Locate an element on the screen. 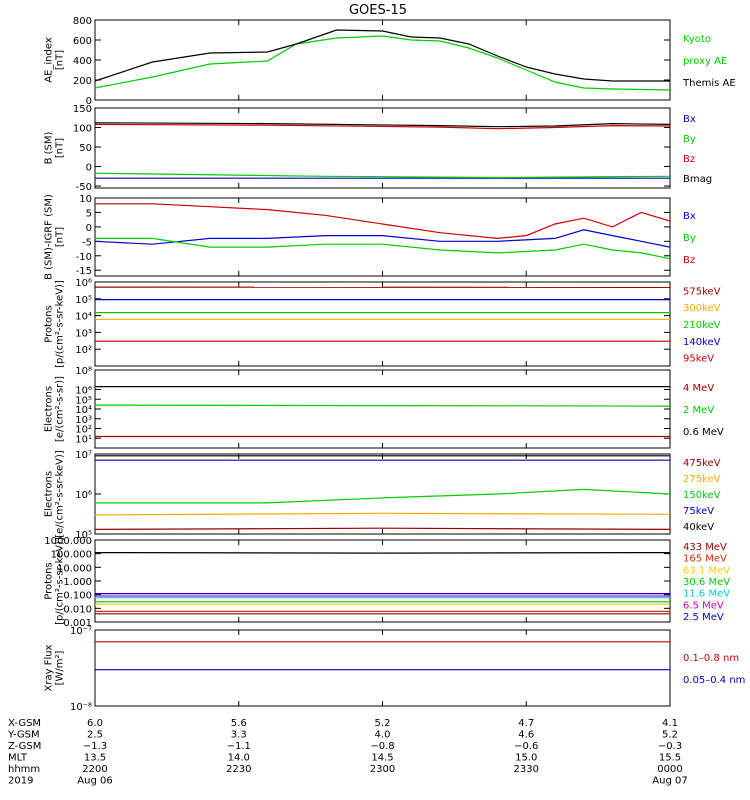 The image size is (750, 800). y-tick-label: 200 is located at coordinates (82, 81).